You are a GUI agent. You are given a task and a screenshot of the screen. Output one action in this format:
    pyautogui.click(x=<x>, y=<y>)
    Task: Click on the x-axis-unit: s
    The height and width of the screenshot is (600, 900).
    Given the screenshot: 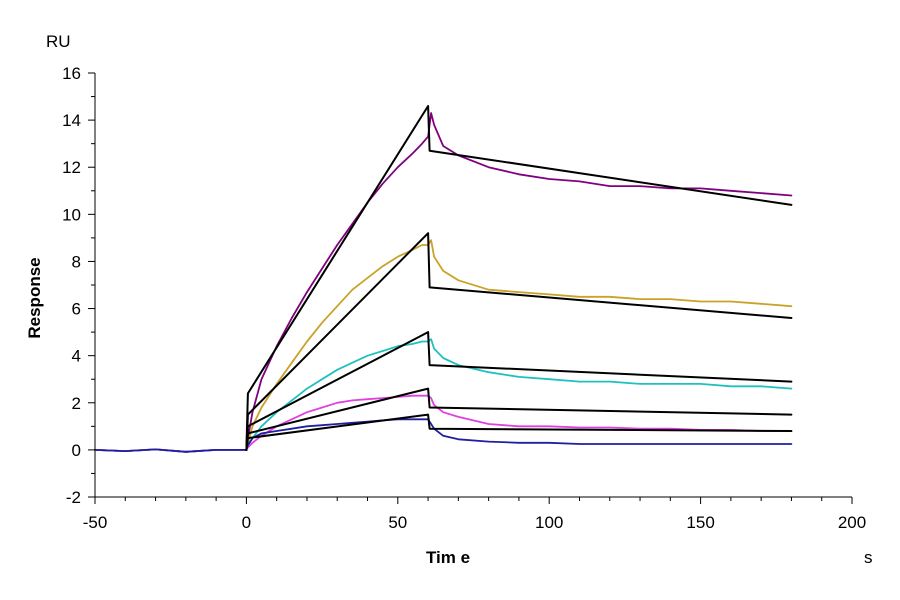 What is the action you would take?
    pyautogui.click(x=868, y=557)
    